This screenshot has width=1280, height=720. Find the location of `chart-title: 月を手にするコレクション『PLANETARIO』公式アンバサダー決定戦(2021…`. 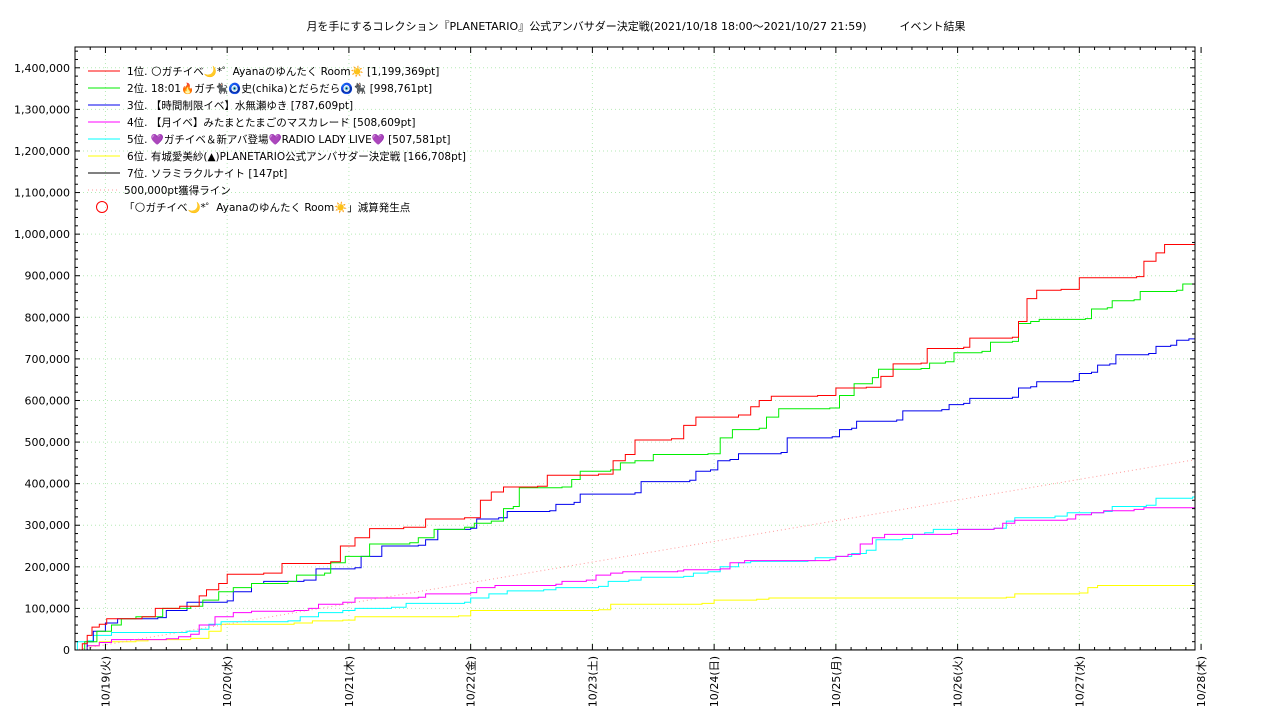

chart-title: 月を手にするコレクション『PLANETARIO』公式アンバサダー決定戦(2021… is located at coordinates (636, 26).